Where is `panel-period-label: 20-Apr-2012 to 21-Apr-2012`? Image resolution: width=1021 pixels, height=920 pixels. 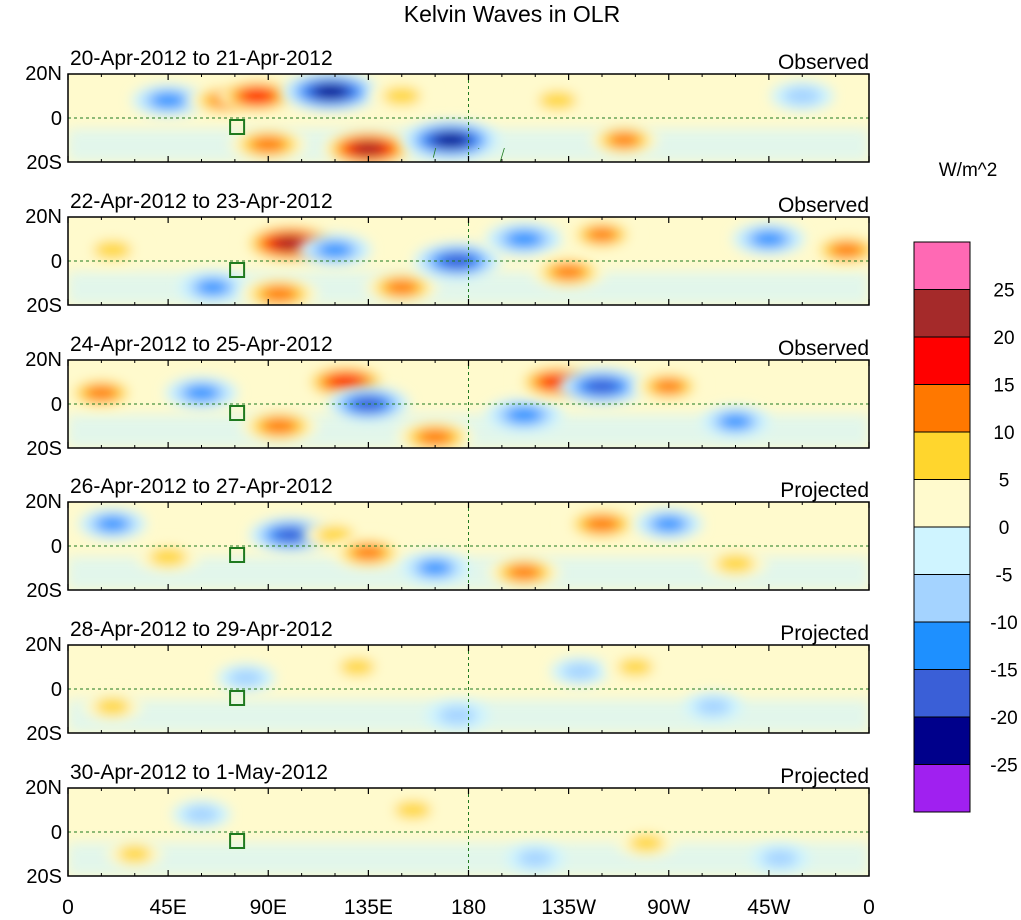 panel-period-label: 20-Apr-2012 to 21-Apr-2012 is located at coordinates (201, 58).